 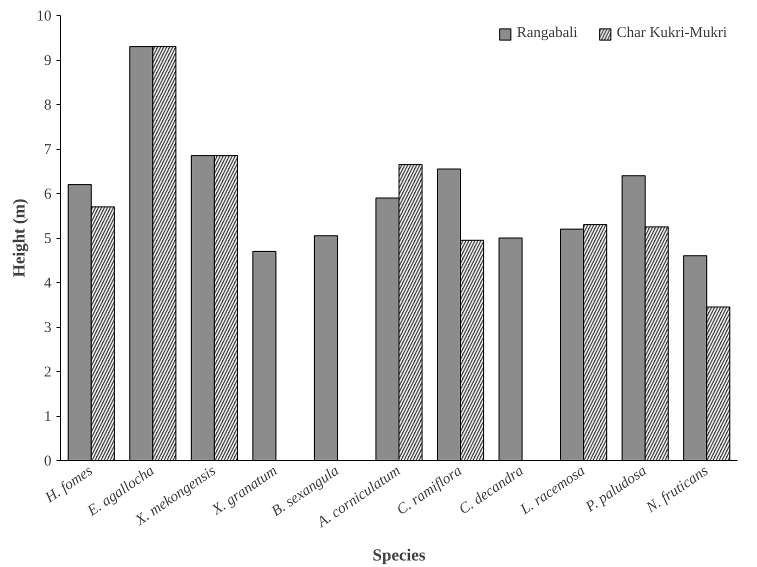 What do you see at coordinates (48, 239) in the screenshot?
I see `y-tick-label: 5` at bounding box center [48, 239].